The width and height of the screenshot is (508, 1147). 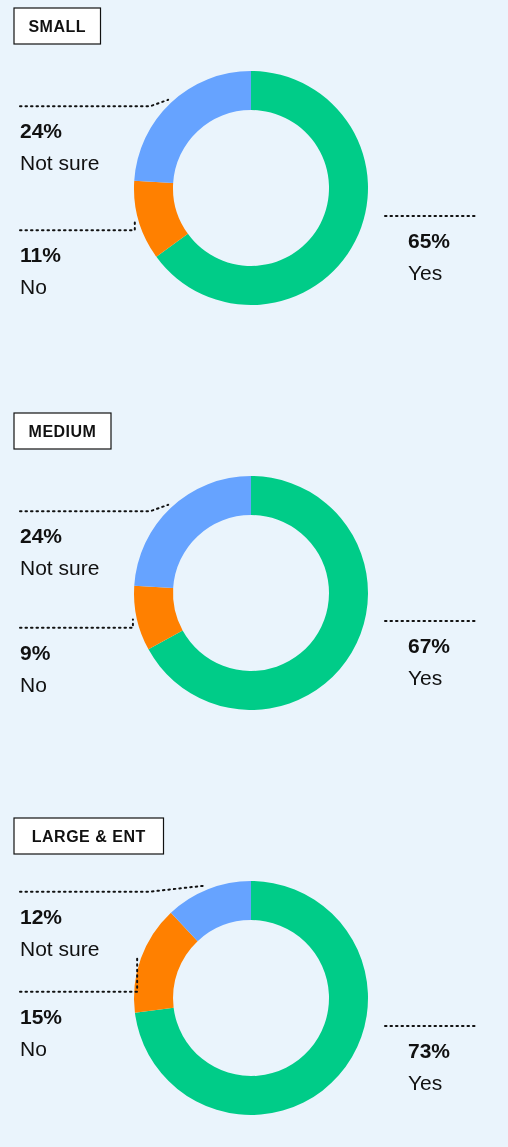 What do you see at coordinates (62, 431) in the screenshot?
I see `chart-title: MEDIUM` at bounding box center [62, 431].